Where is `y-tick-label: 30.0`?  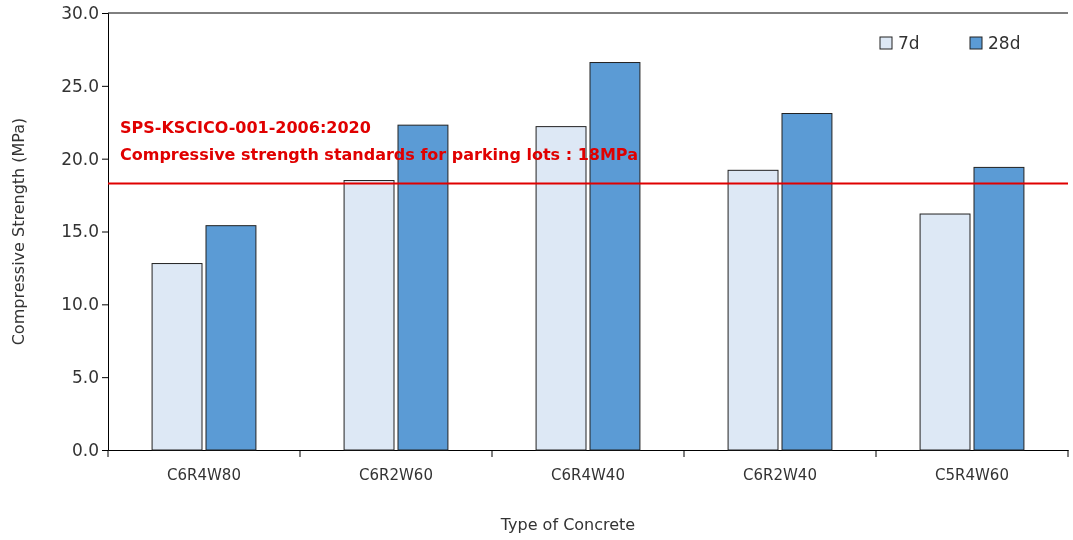 y-tick-label: 30.0 is located at coordinates (80, 12).